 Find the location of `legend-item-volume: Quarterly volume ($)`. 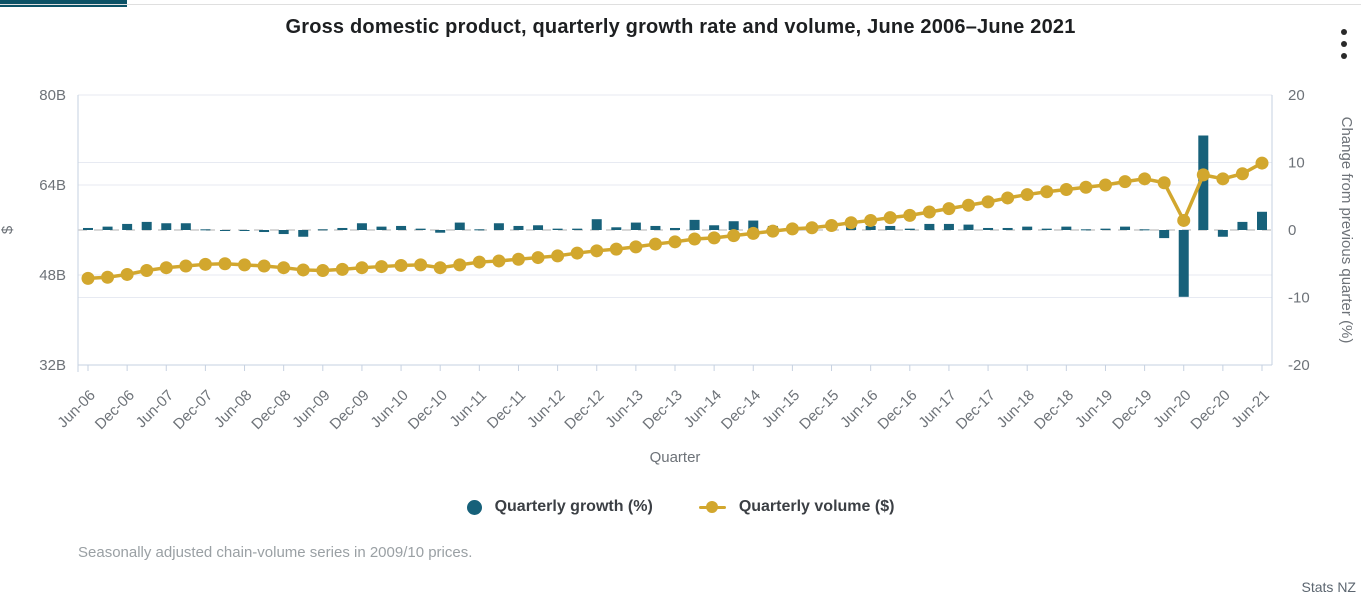

legend-item-volume: Quarterly volume ($) is located at coordinates (796, 507).